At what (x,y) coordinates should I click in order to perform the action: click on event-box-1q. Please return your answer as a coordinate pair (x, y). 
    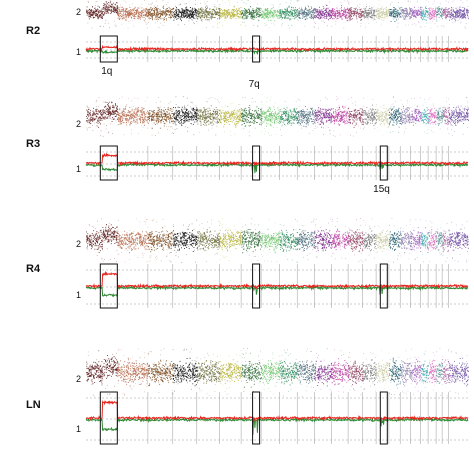
    Looking at the image, I should click on (108, 418).